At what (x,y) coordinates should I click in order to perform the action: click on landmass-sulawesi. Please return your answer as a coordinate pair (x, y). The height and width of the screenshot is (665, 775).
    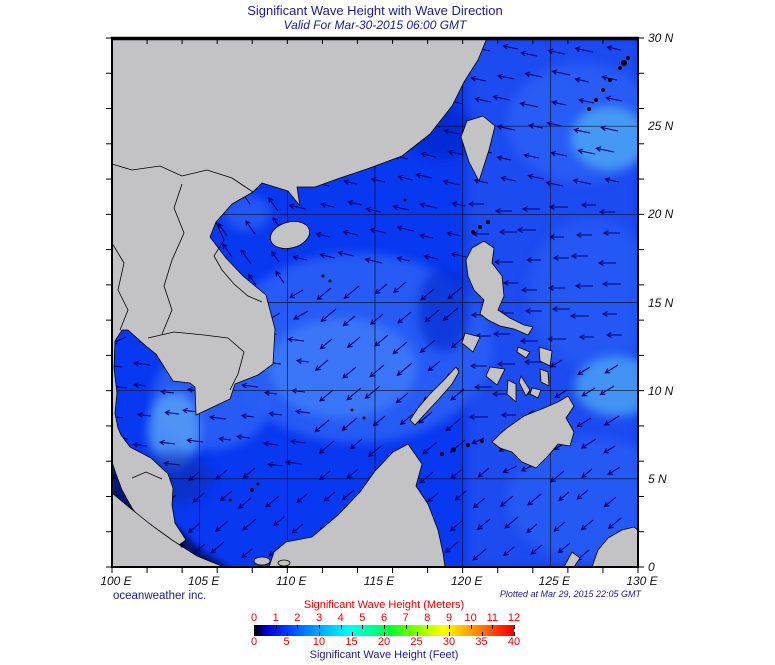
    Looking at the image, I should click on (600, 546).